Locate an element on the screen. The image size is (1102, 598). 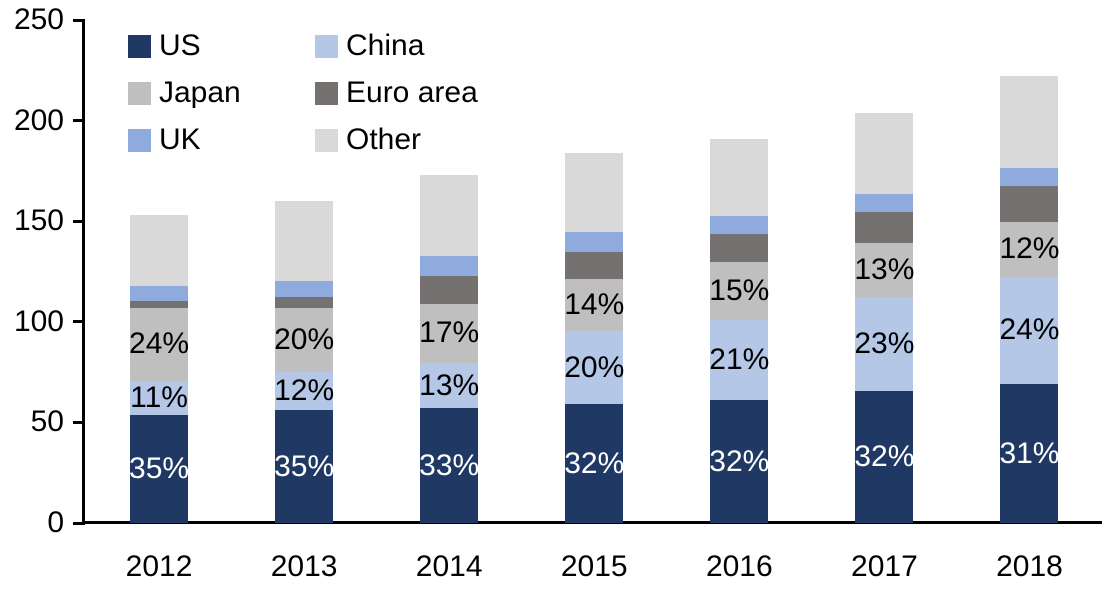
y-tick-label: 100 is located at coordinates (38, 321).